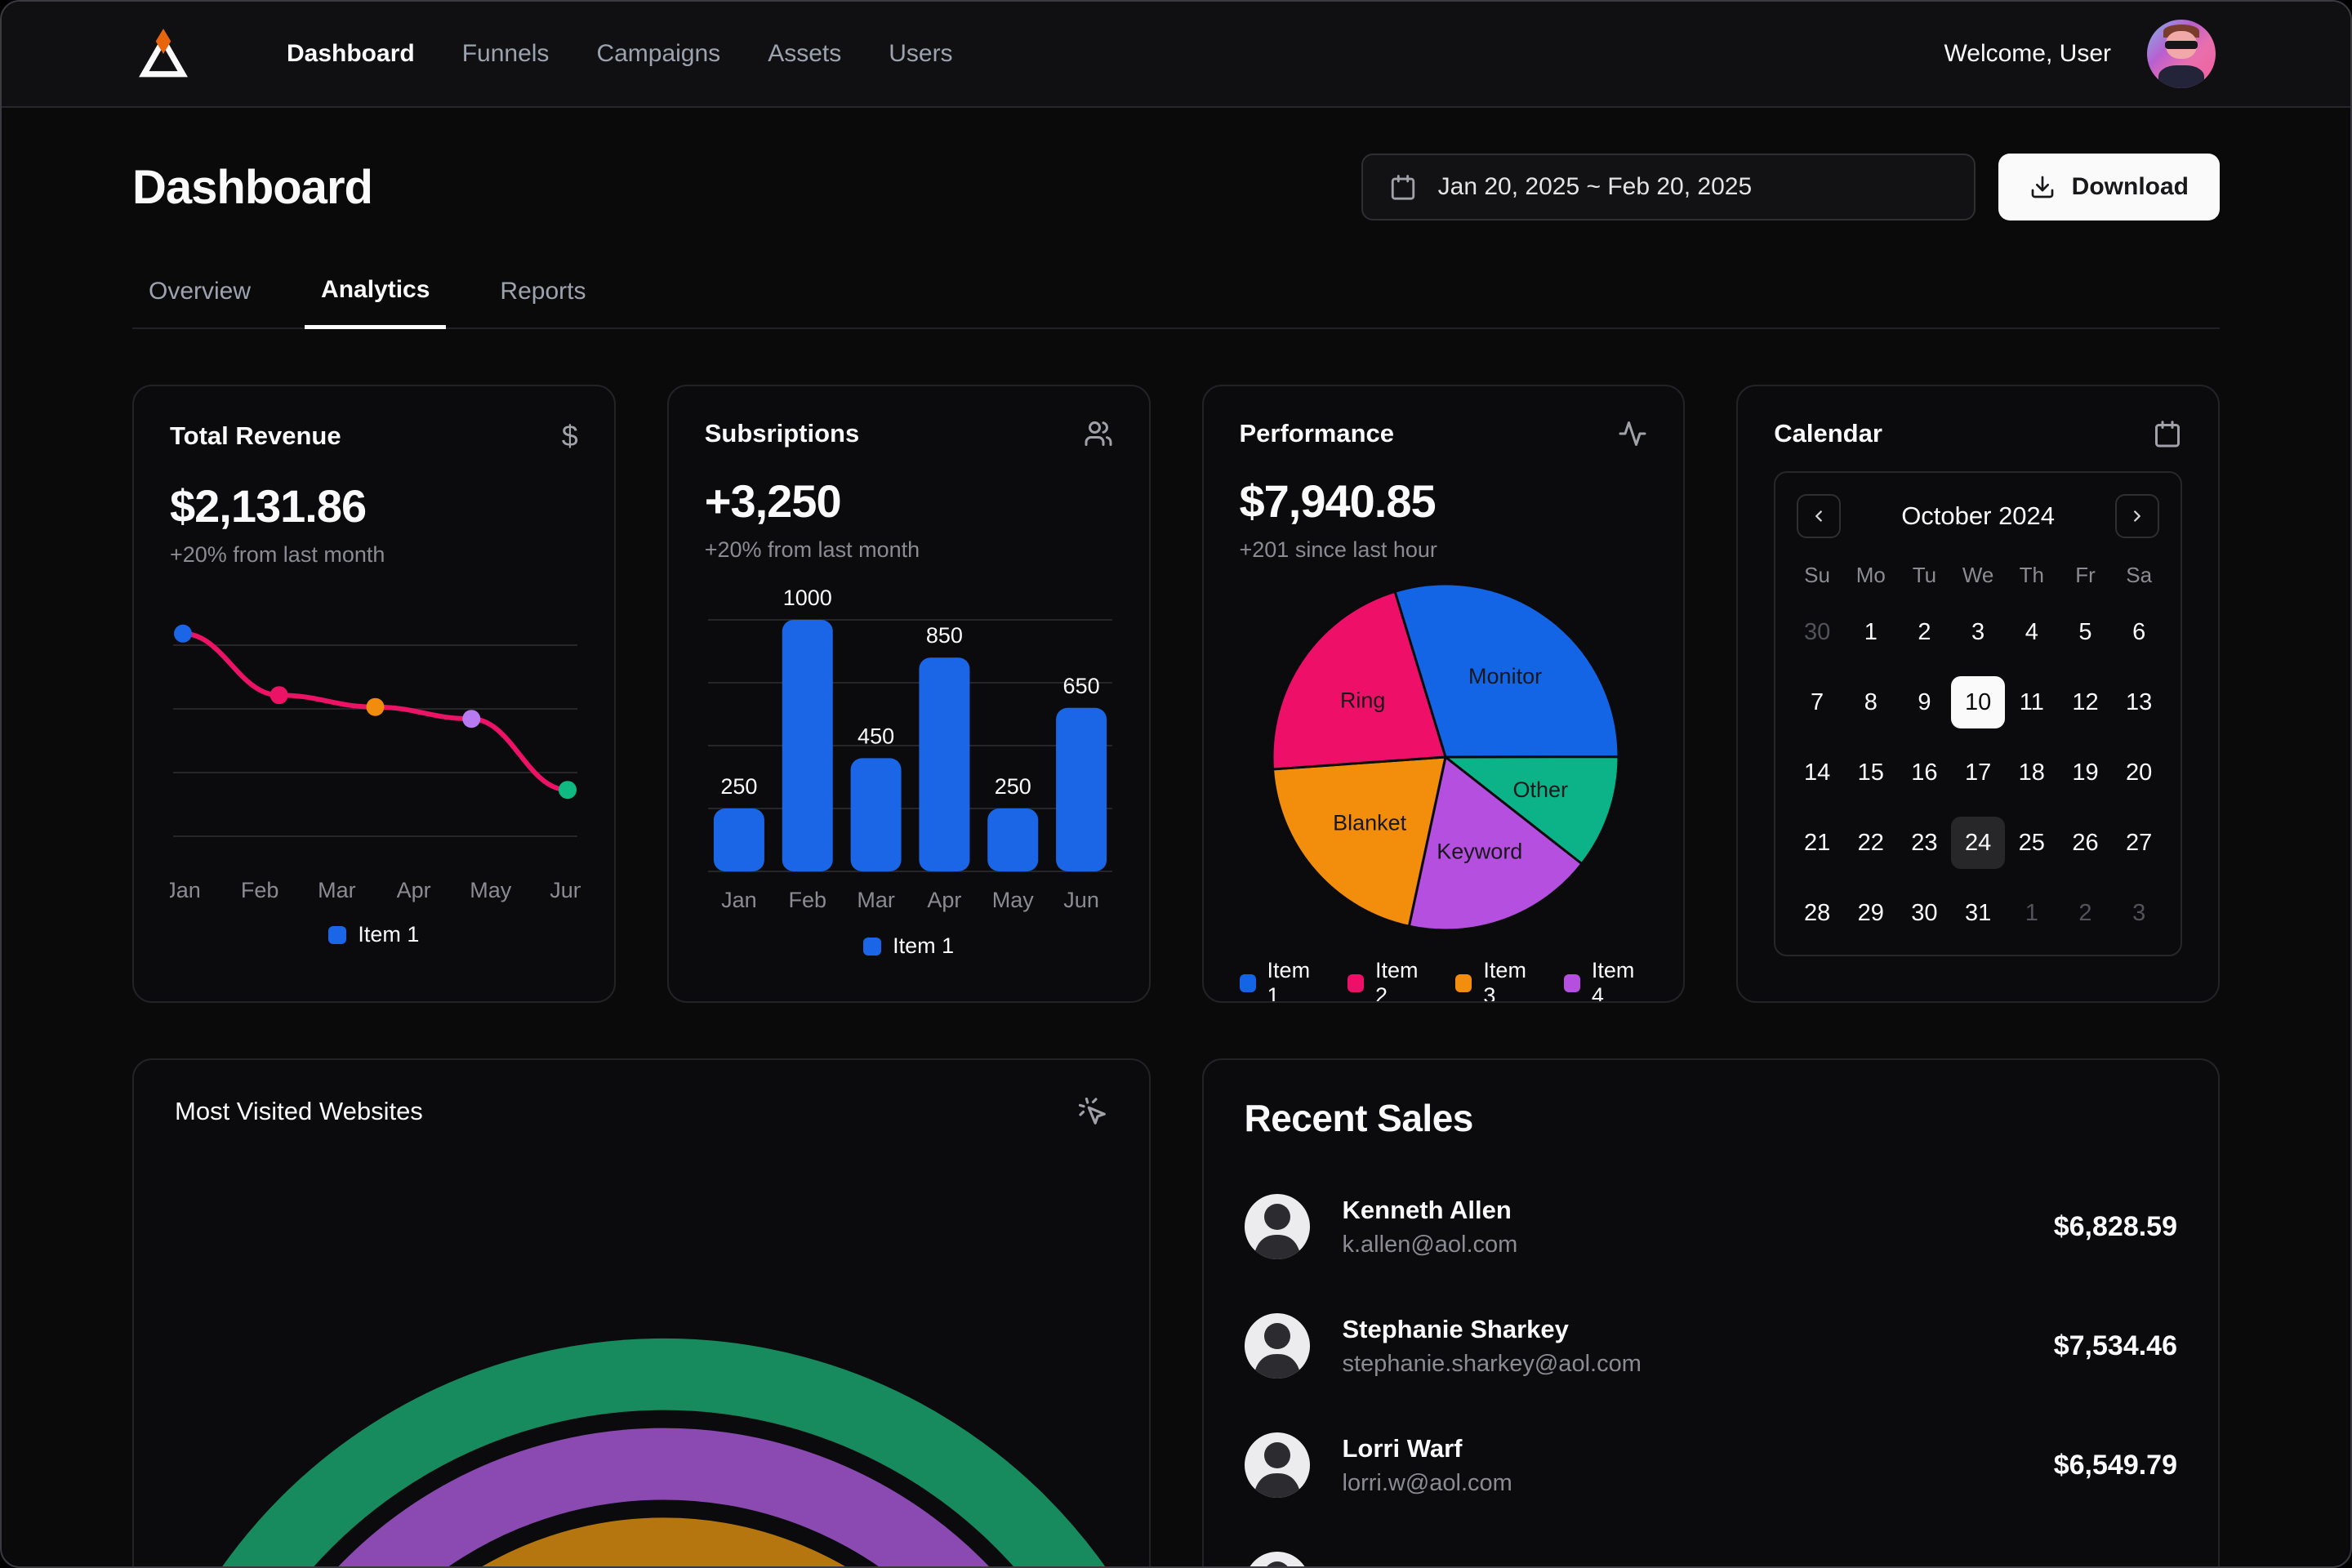 Image resolution: width=2352 pixels, height=1568 pixels. Describe the element at coordinates (1871, 913) in the screenshot. I see `calendar-day: 29` at that location.